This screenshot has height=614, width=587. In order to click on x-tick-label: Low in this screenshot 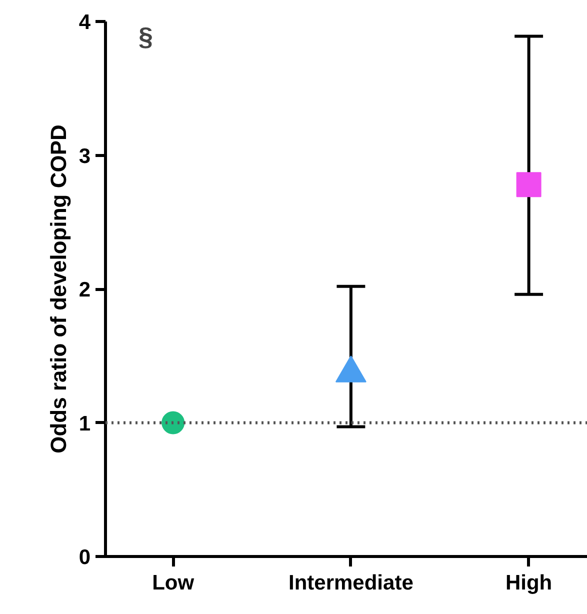, I will do `click(173, 583)`.